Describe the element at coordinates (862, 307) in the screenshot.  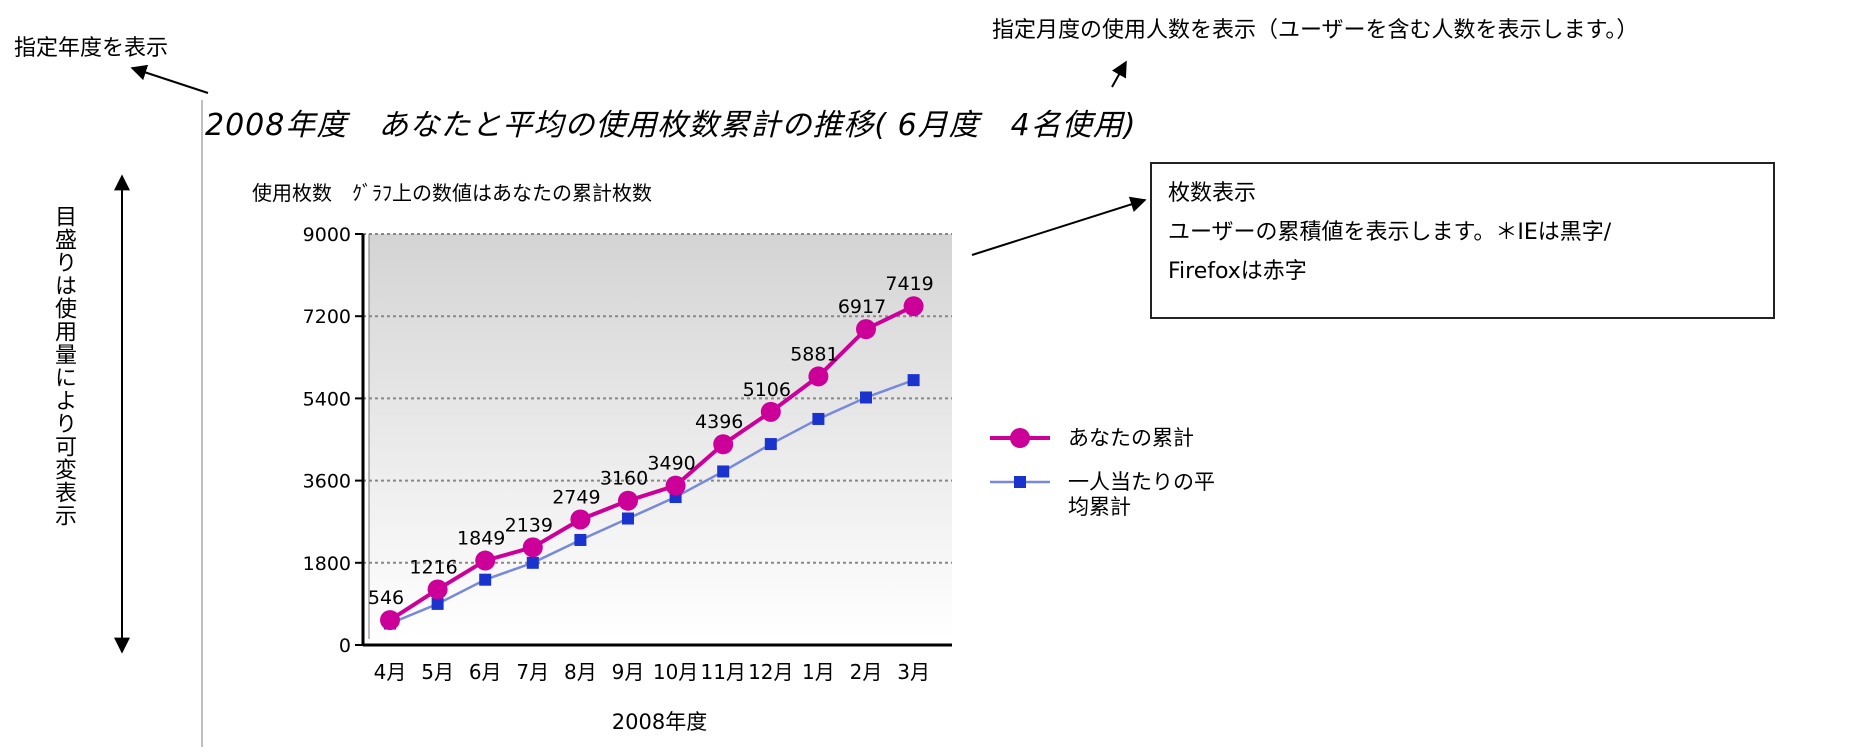
I see `data-label: 6917` at that location.